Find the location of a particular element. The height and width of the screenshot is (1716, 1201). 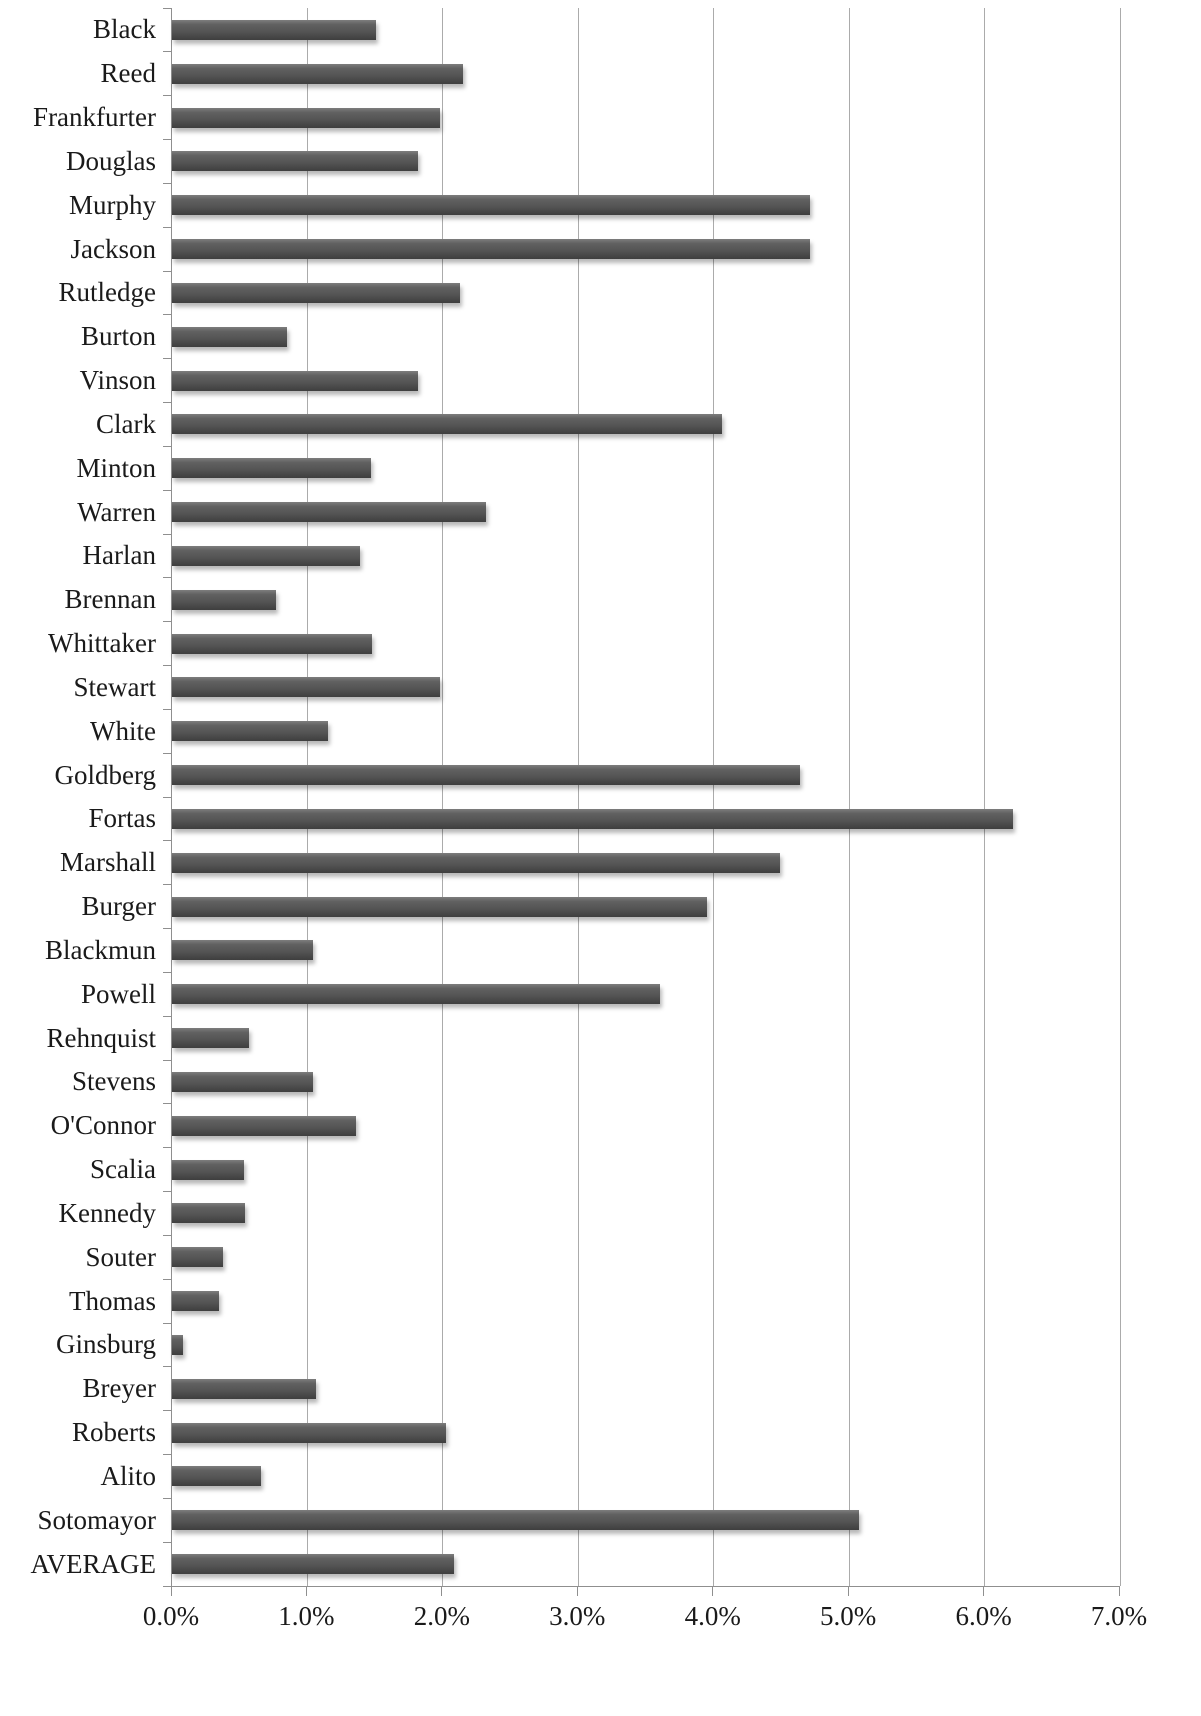

category-label: Minton is located at coordinates (116, 467).